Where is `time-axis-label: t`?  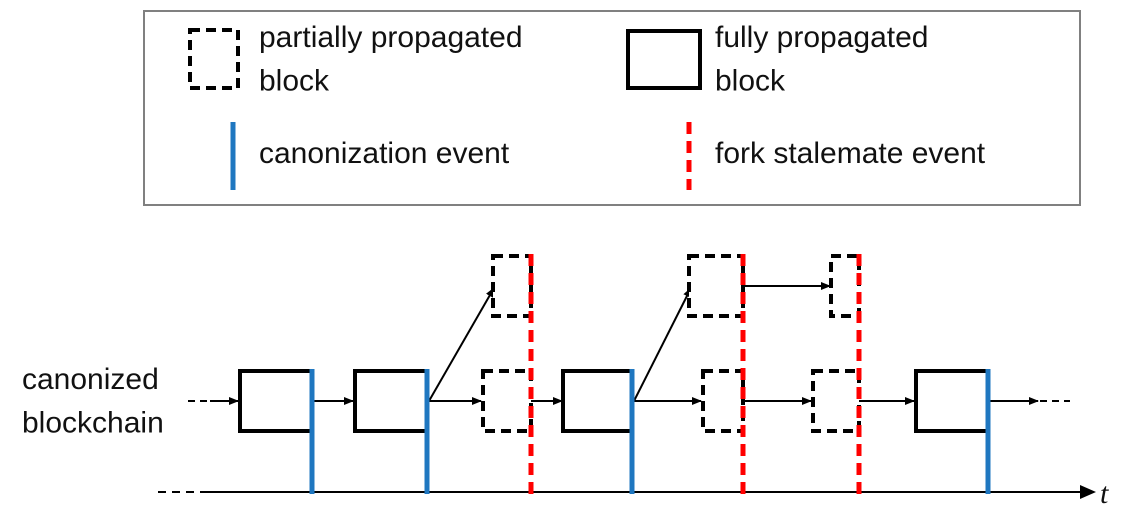
time-axis-label: t is located at coordinates (1104, 493).